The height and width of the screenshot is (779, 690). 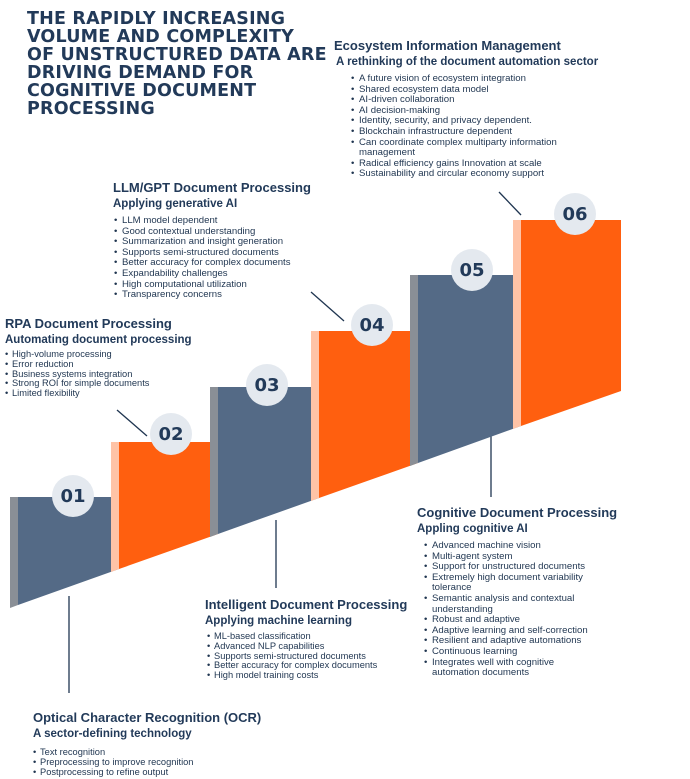 What do you see at coordinates (502, 90) in the screenshot?
I see `list-item: Shared ecosystem data model` at bounding box center [502, 90].